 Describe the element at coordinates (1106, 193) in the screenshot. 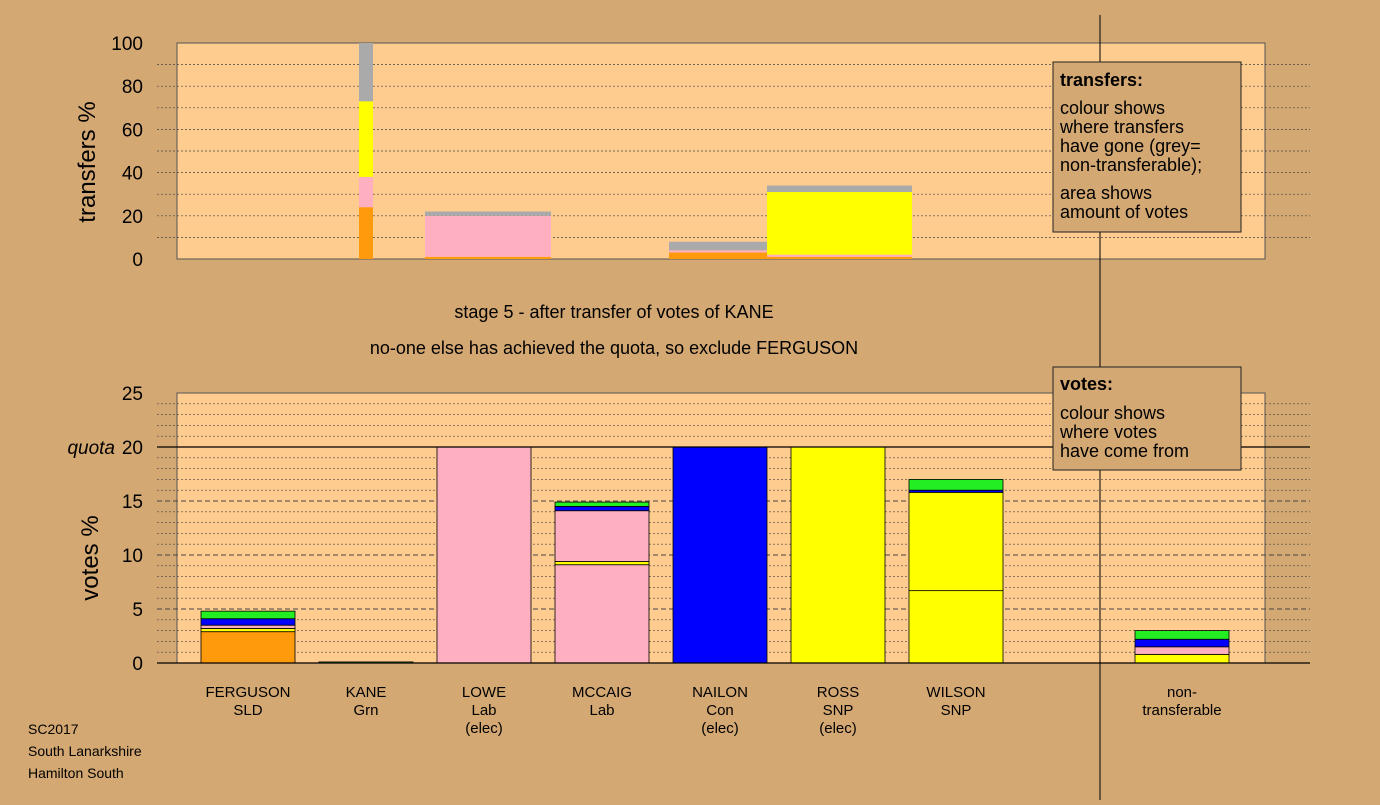

I see `transfers-legend-line: area shows` at that location.